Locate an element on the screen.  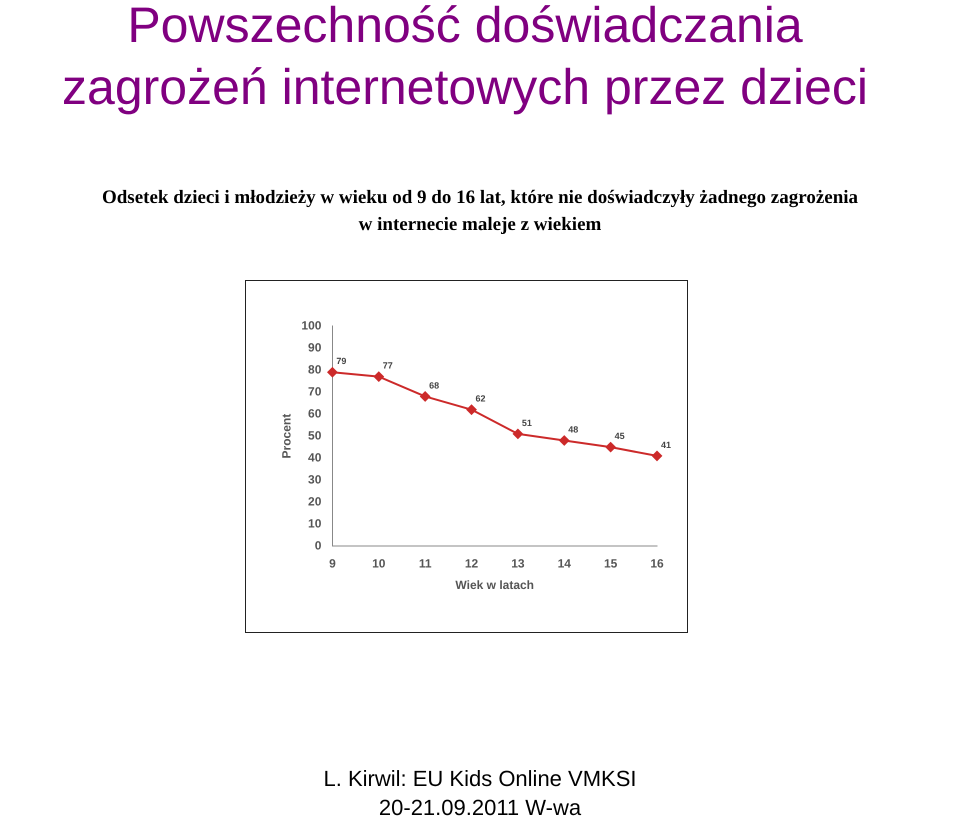
x-tick-label: 14 is located at coordinates (565, 563).